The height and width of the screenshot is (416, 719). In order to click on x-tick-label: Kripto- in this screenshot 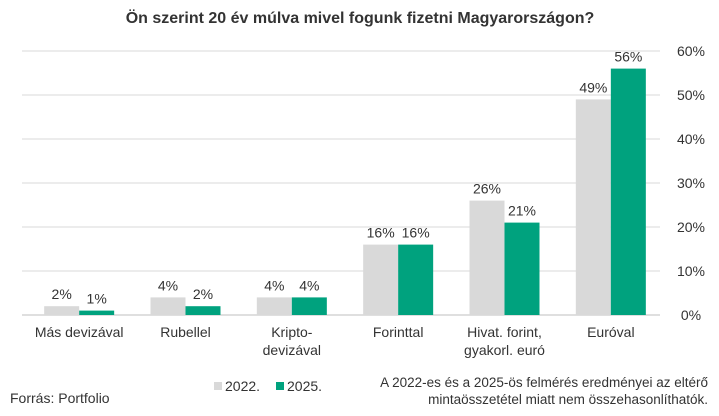, I will do `click(292, 332)`.